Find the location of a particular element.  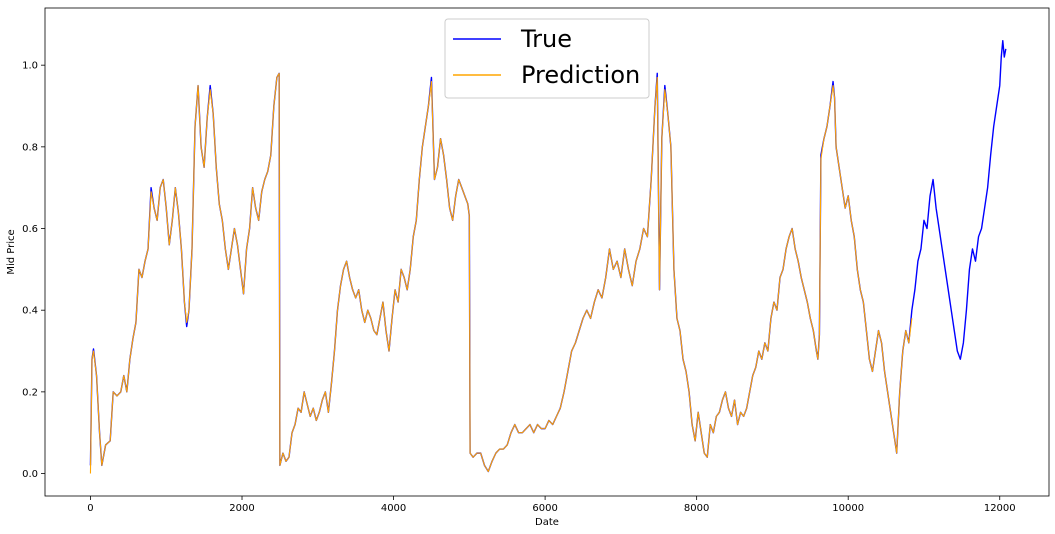

y-tick-label: 0.2 is located at coordinates (30, 392).